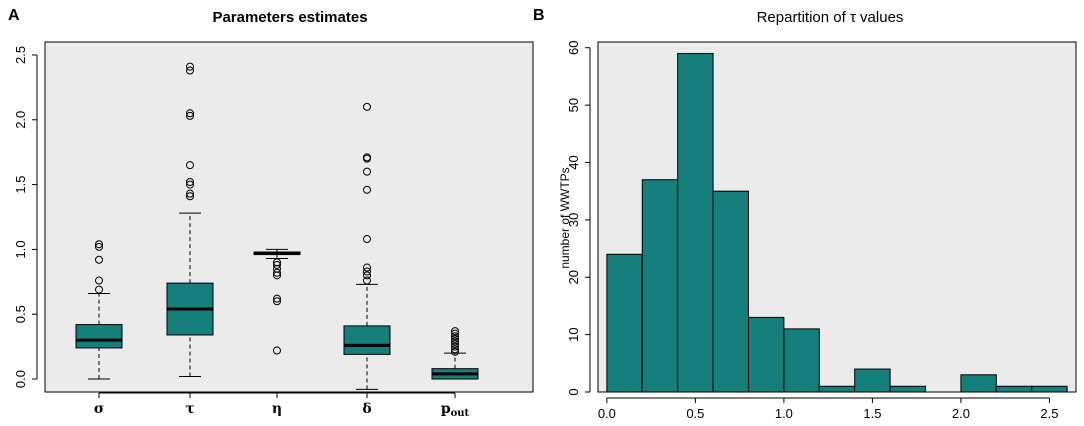 This screenshot has width=1084, height=426. What do you see at coordinates (573, 334) in the screenshot?
I see `y-tick-label: 10` at bounding box center [573, 334].